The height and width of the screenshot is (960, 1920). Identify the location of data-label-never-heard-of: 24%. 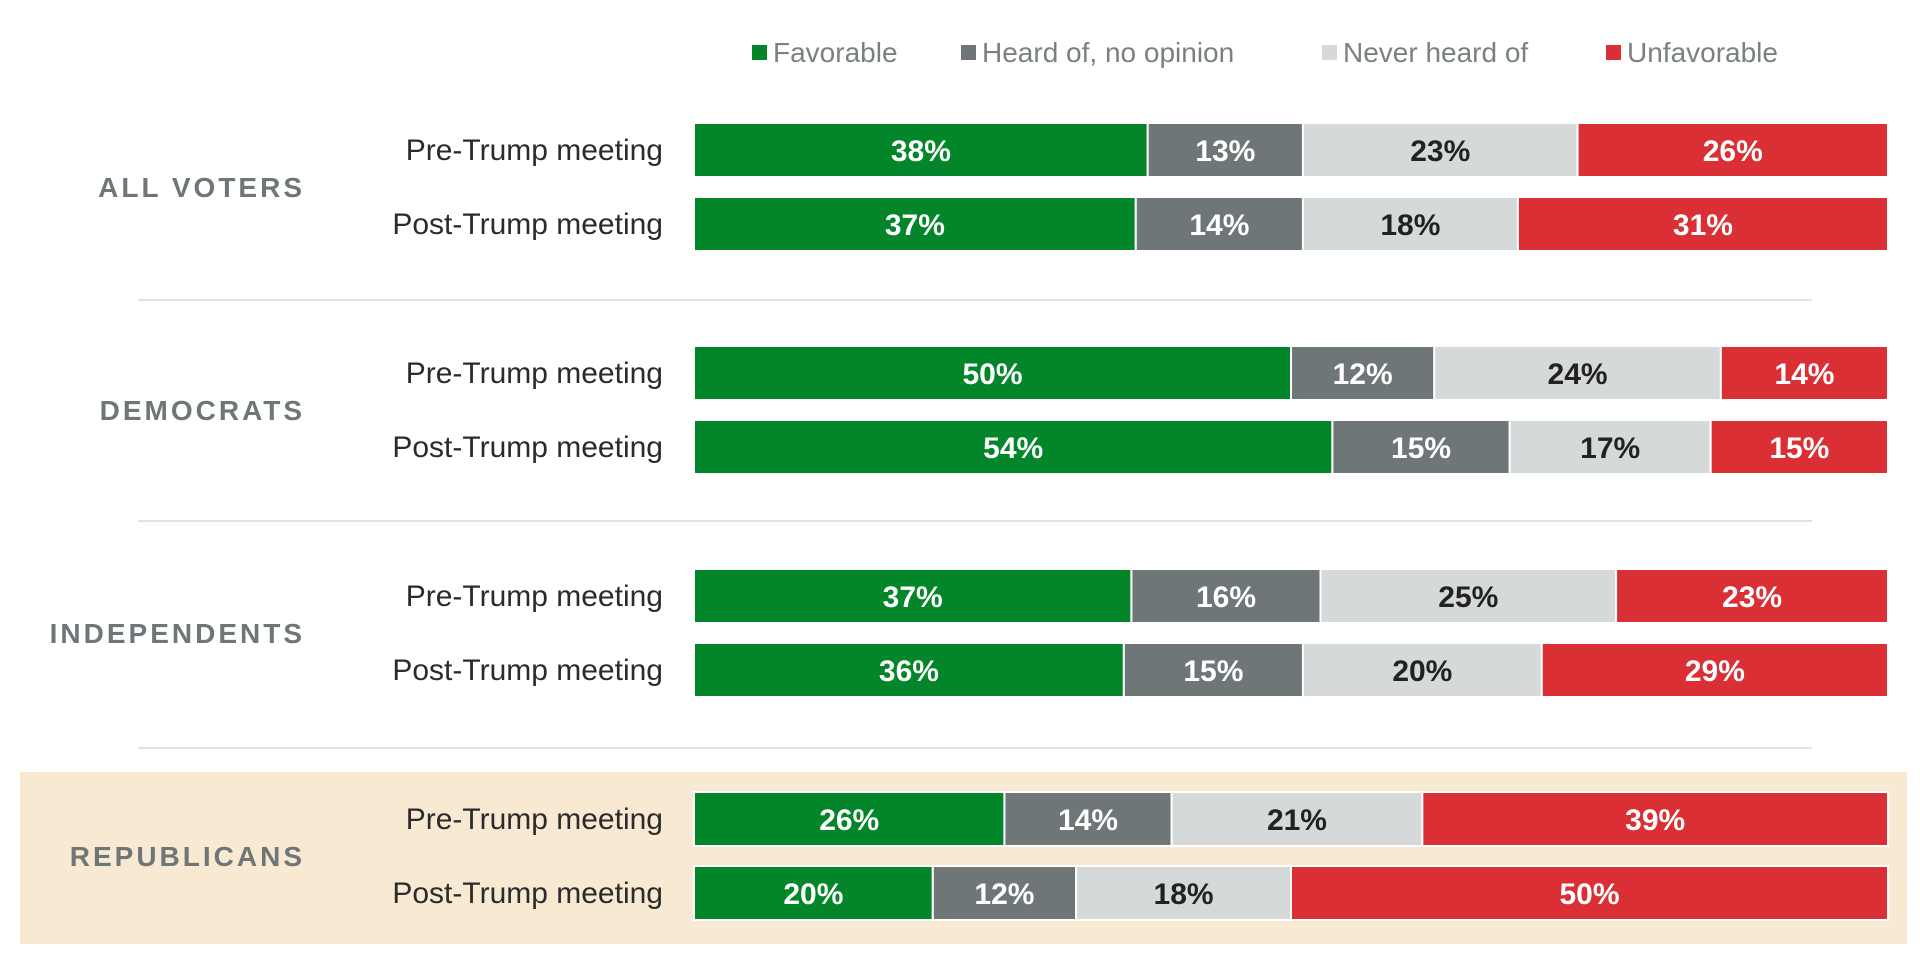
(1578, 374).